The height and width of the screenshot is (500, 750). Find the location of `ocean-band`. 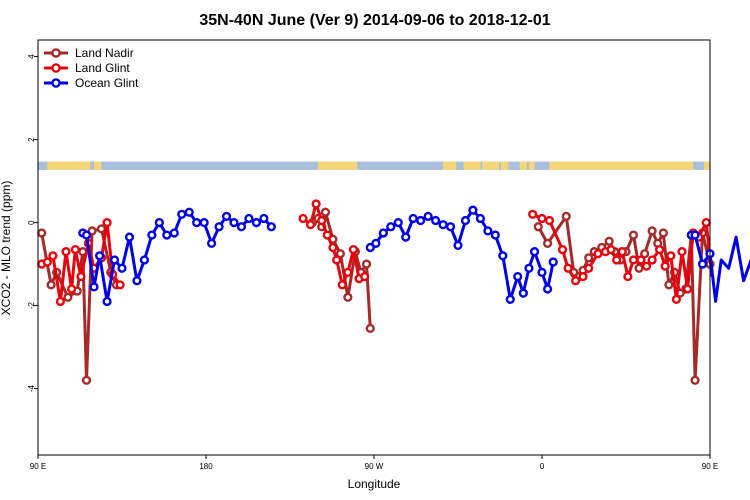

ocean-band is located at coordinates (374, 165).